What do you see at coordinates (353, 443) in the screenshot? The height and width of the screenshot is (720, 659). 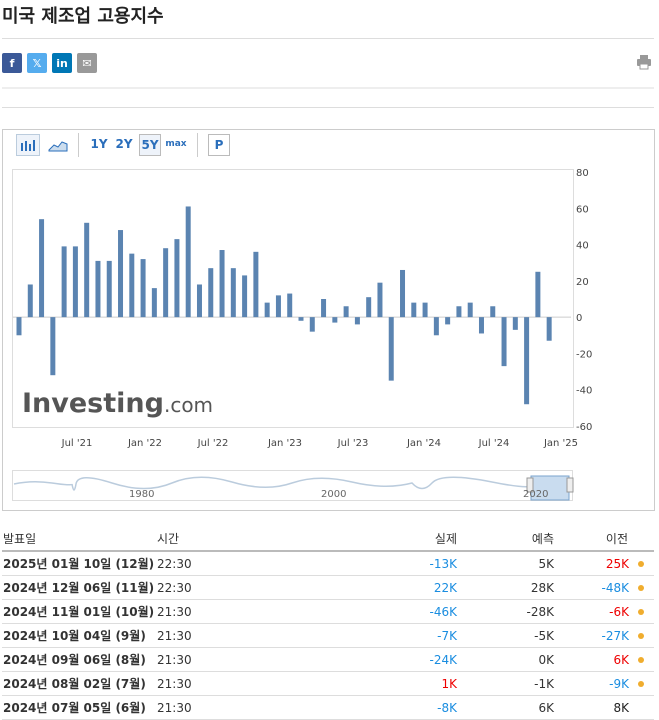 I see `x-tick-label: Jul '23` at bounding box center [353, 443].